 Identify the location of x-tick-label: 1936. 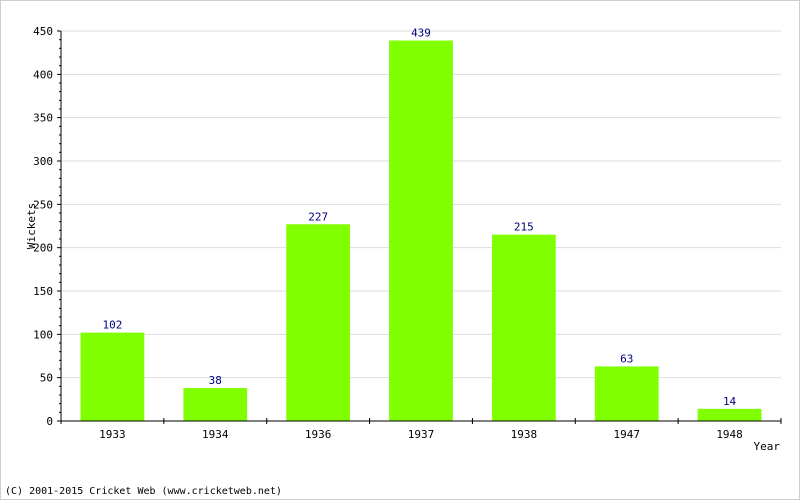
(318, 434).